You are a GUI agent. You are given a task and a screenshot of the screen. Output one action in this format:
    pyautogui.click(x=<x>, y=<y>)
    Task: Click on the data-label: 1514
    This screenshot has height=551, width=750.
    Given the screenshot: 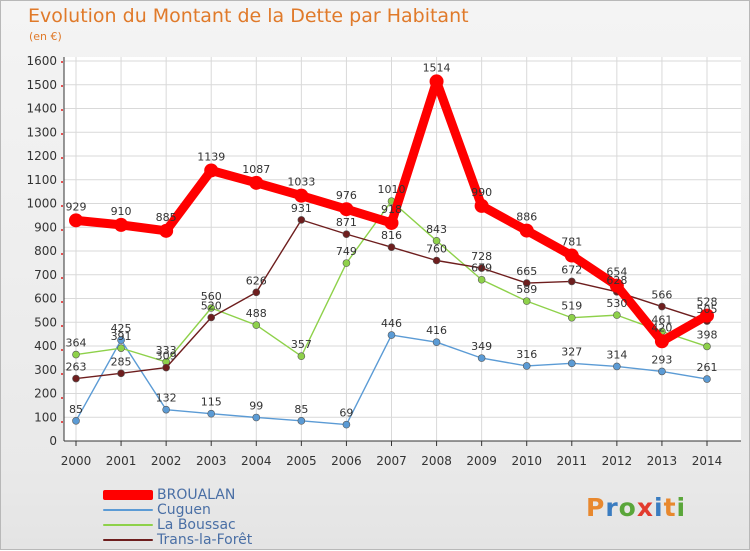 What is the action you would take?
    pyautogui.click(x=437, y=67)
    